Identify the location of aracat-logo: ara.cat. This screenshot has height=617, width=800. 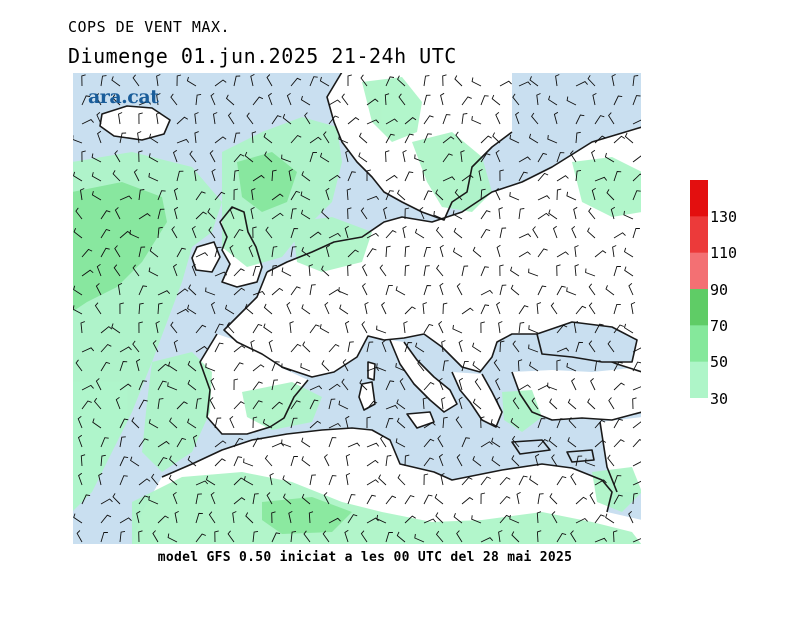
(123, 97).